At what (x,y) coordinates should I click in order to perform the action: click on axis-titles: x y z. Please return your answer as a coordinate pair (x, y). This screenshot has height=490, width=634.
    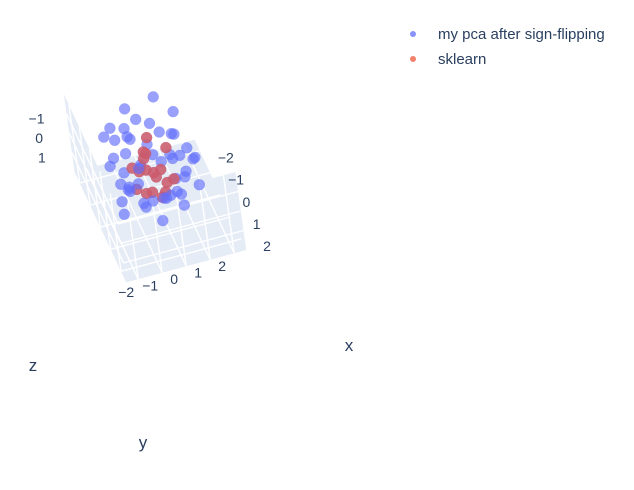
    Looking at the image, I should click on (191, 394).